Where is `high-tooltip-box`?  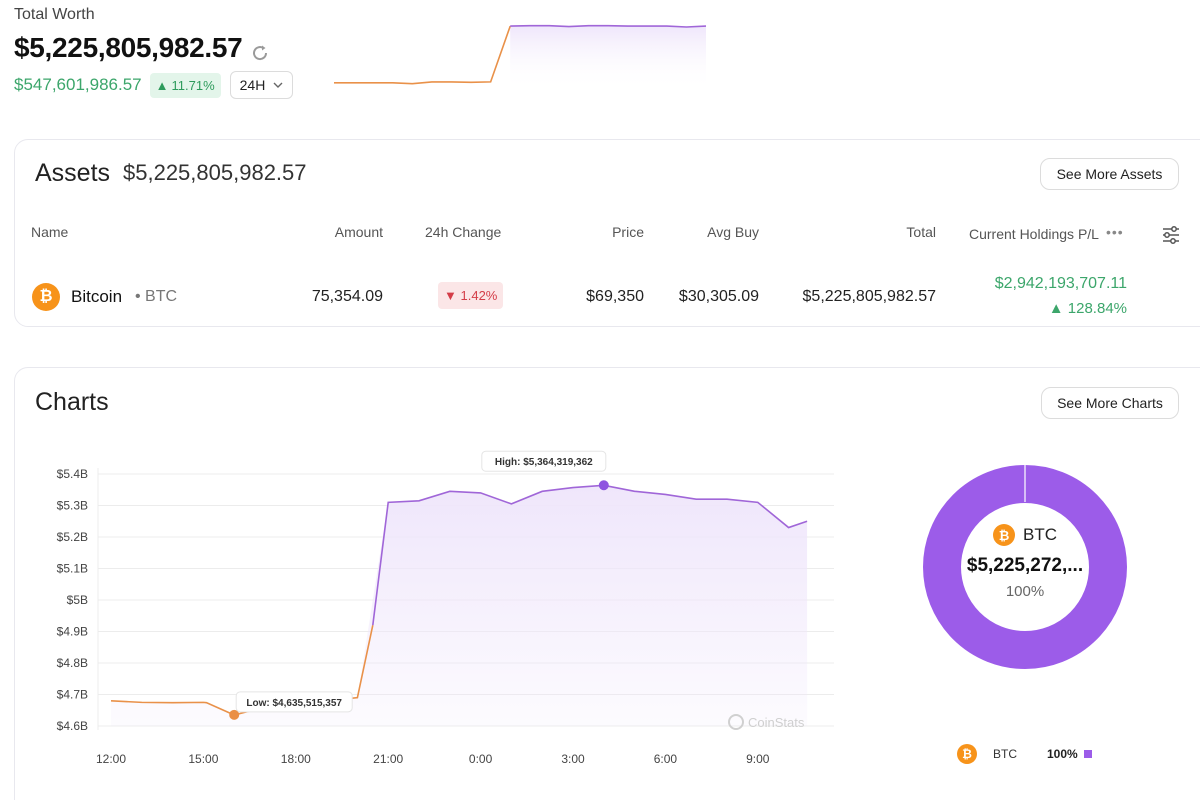 high-tooltip-box is located at coordinates (544, 461).